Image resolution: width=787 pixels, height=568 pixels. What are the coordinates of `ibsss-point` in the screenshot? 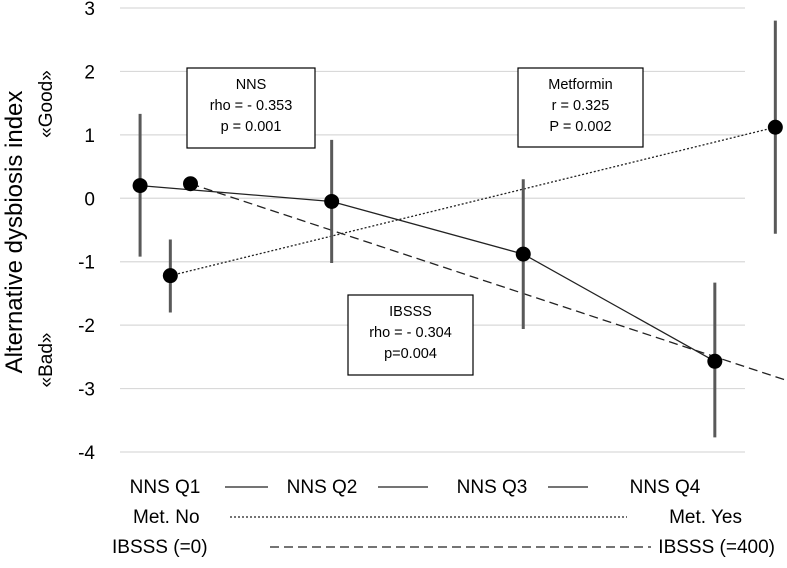 It's located at (190, 184).